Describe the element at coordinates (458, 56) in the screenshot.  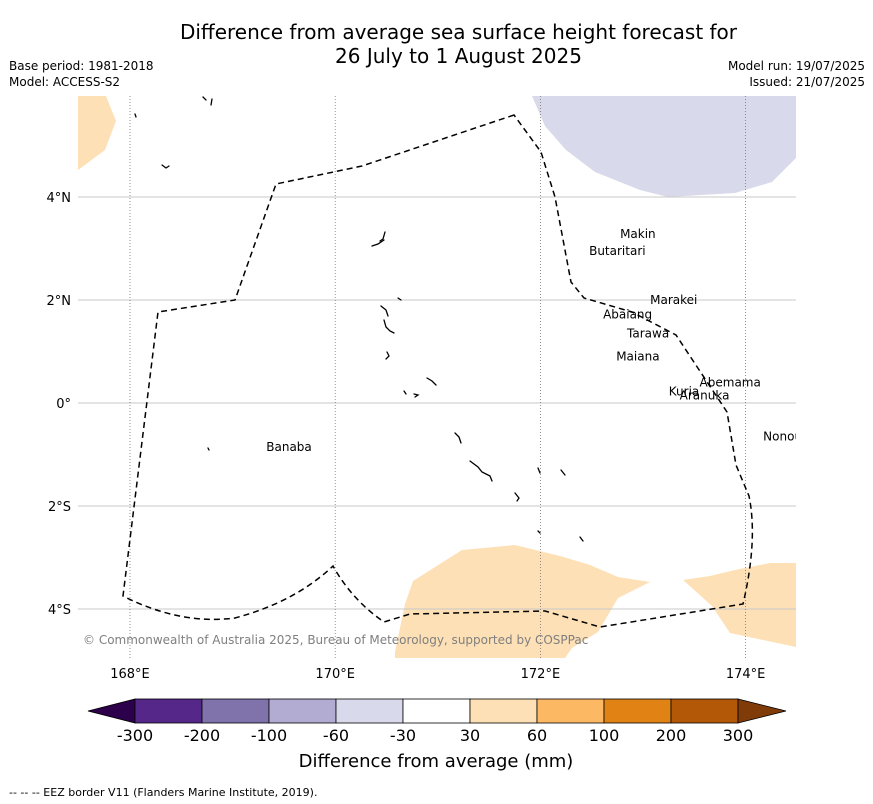
I see `title-line-2: 26 July to 1 August 2025` at that location.